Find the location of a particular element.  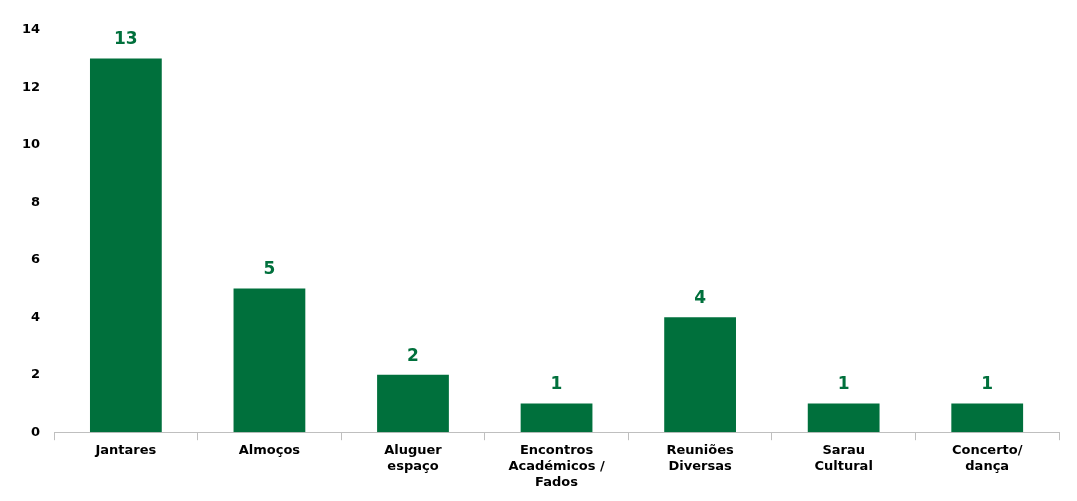

y-tick-label: 8 is located at coordinates (36, 201).